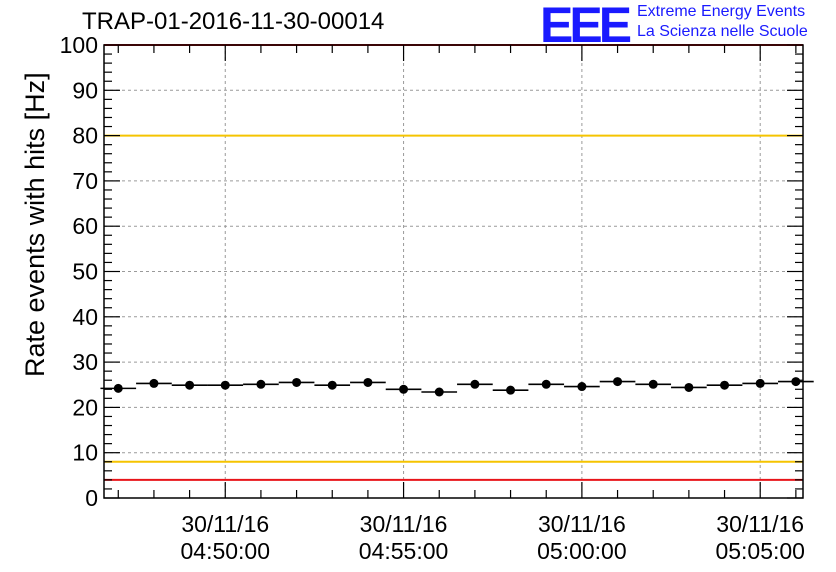  Describe the element at coordinates (760, 551) in the screenshot. I see `x-tick-label-time: 05:05:00` at that location.